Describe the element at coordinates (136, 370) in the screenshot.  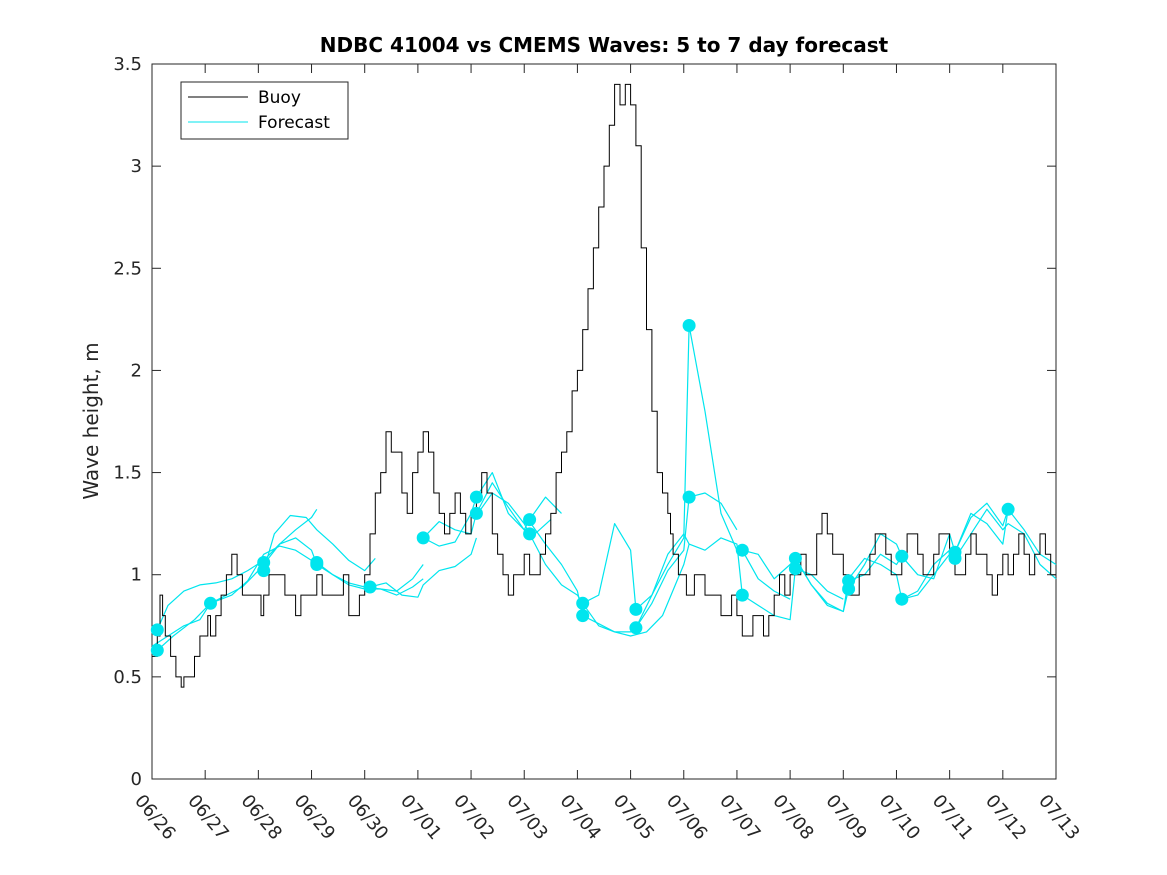
I see `y-tick-label-4: 2` at that location.